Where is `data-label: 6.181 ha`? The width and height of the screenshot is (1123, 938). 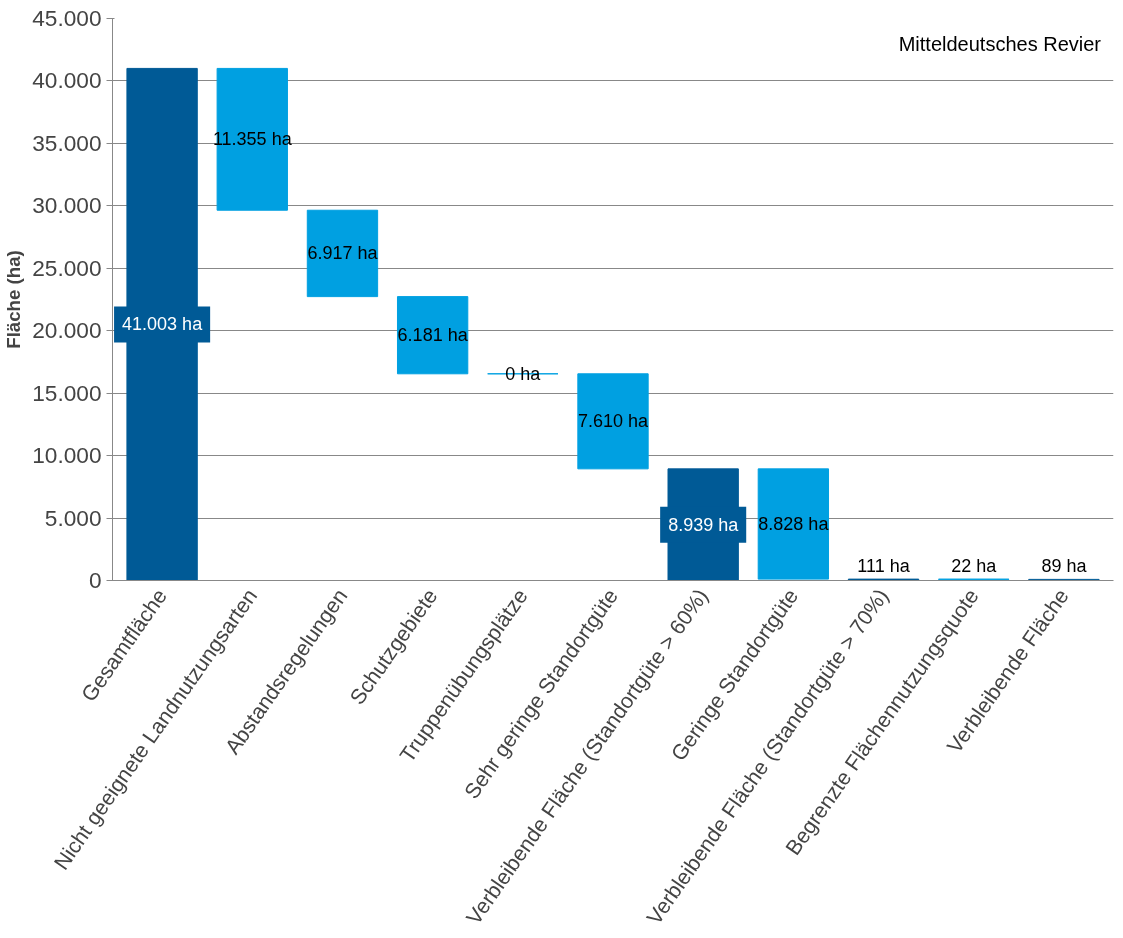 data-label: 6.181 ha is located at coordinates (433, 335).